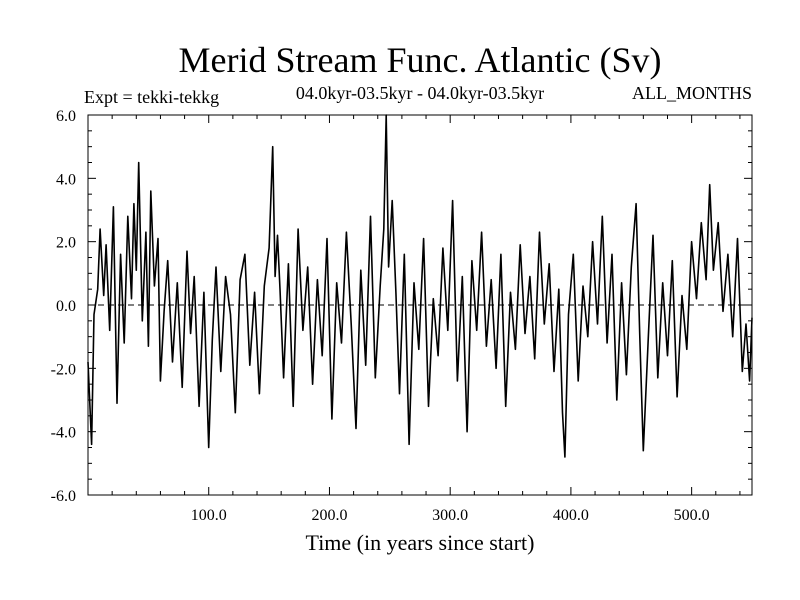  What do you see at coordinates (66, 306) in the screenshot?
I see `y-tick-label: 0.0` at bounding box center [66, 306].